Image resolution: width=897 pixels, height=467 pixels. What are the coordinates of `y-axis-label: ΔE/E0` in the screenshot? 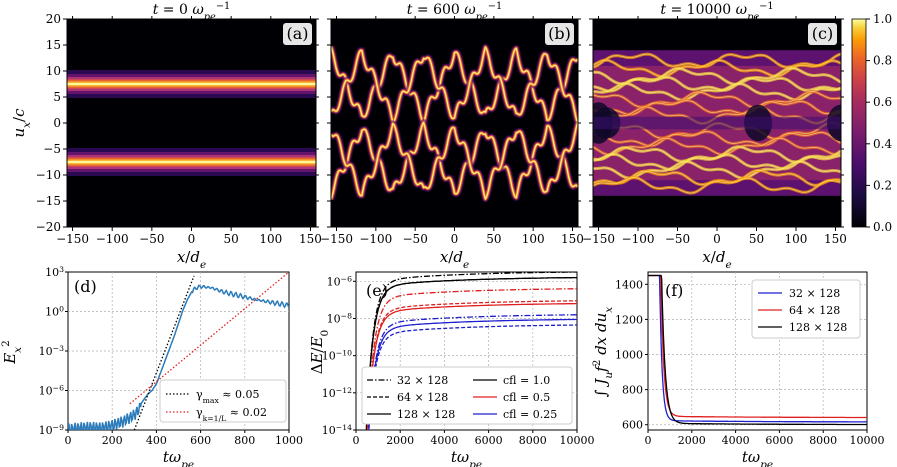 It's located at (319, 352).